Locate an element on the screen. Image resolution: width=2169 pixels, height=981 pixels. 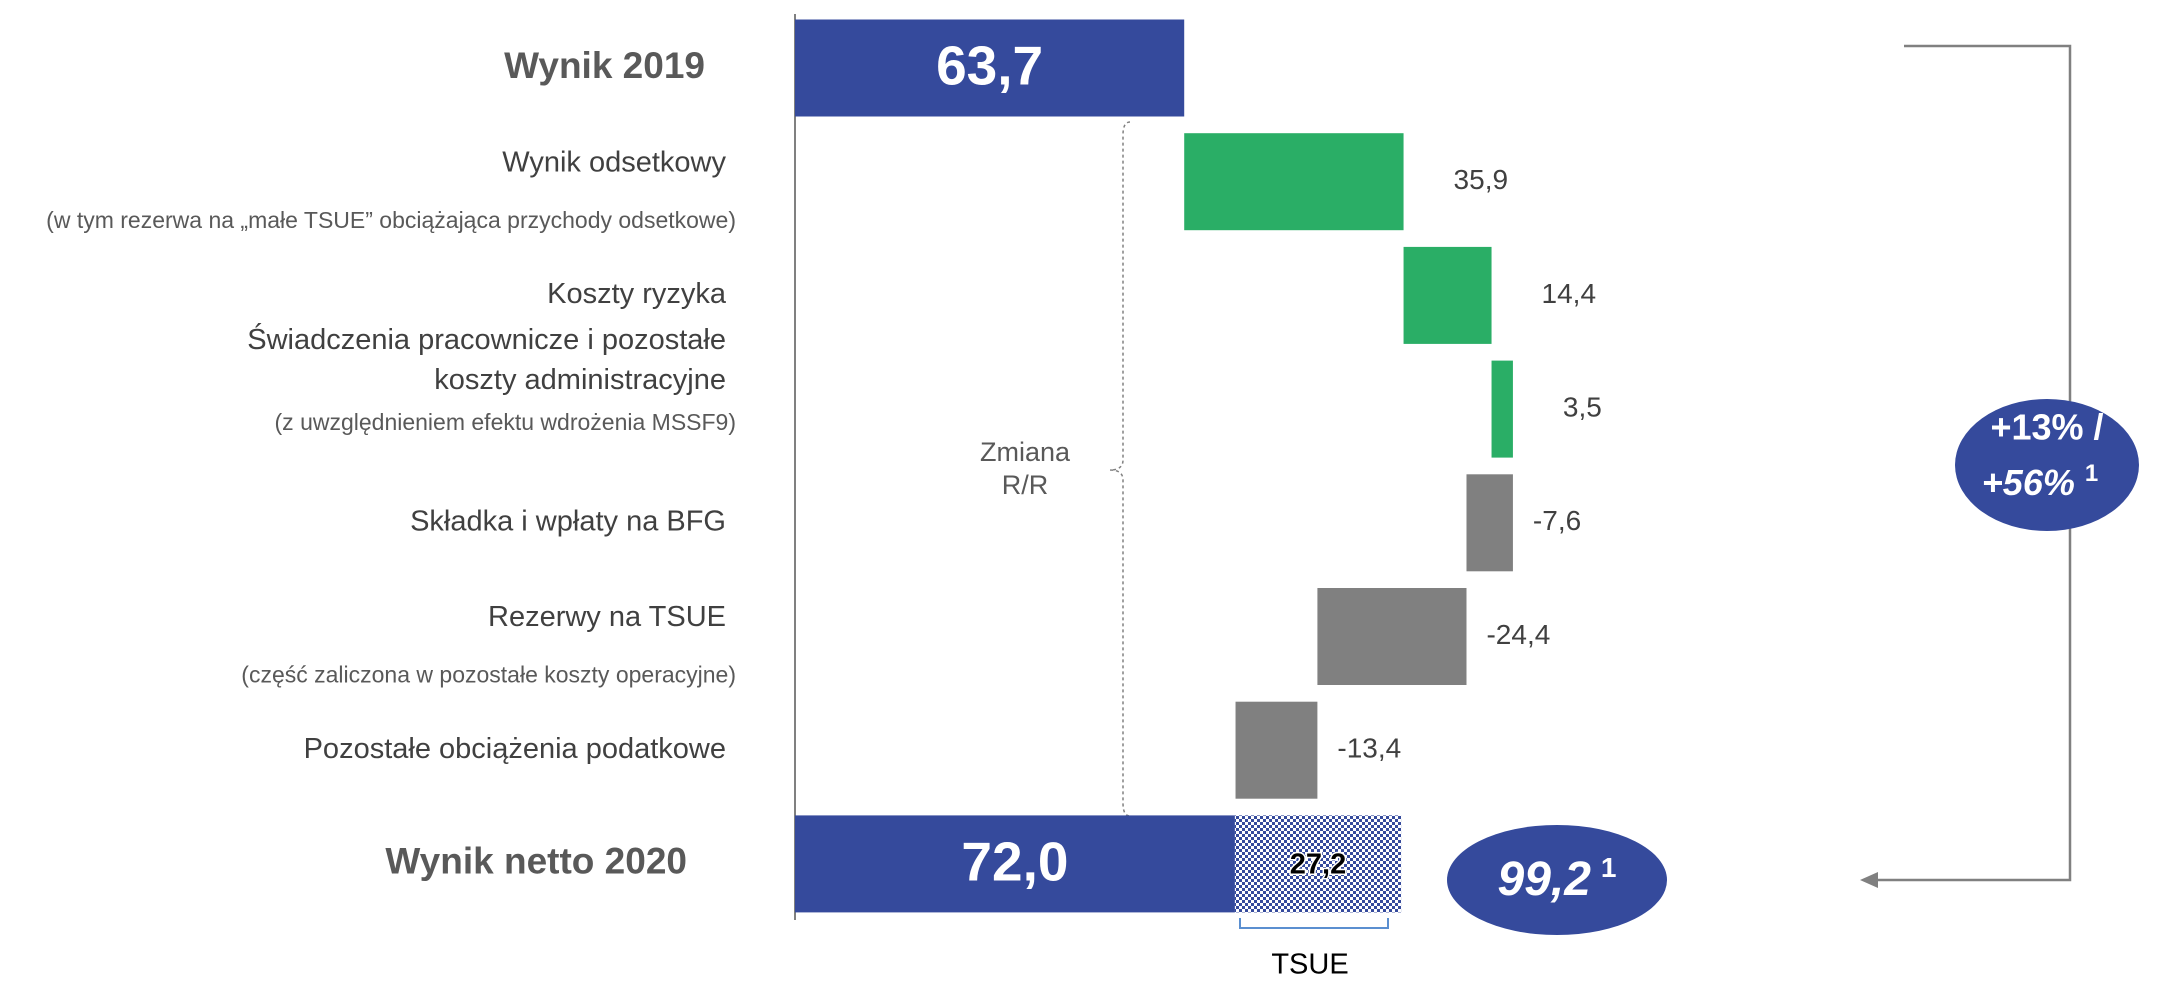
tsue-brace is located at coordinates (1314, 923).